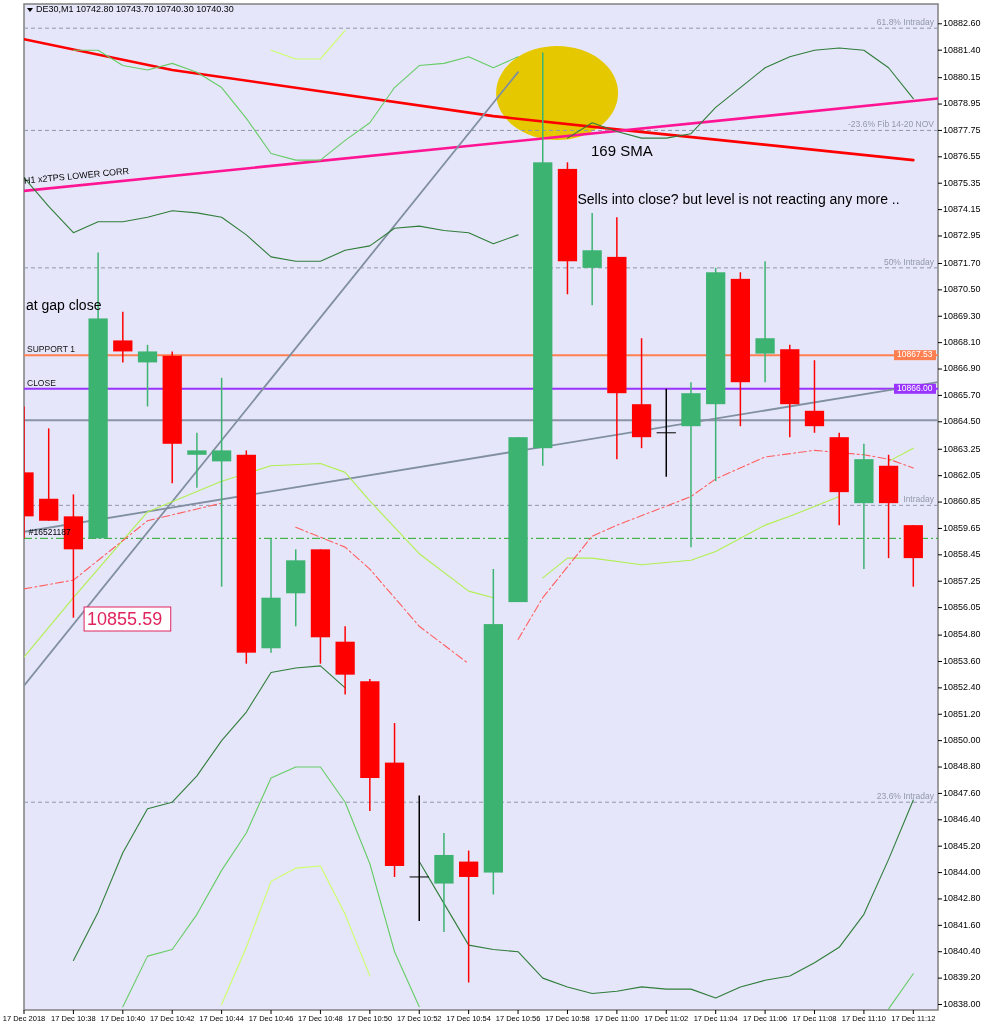  Describe the element at coordinates (962, 475) in the screenshot. I see `y-tick-label: 10862.05` at that location.